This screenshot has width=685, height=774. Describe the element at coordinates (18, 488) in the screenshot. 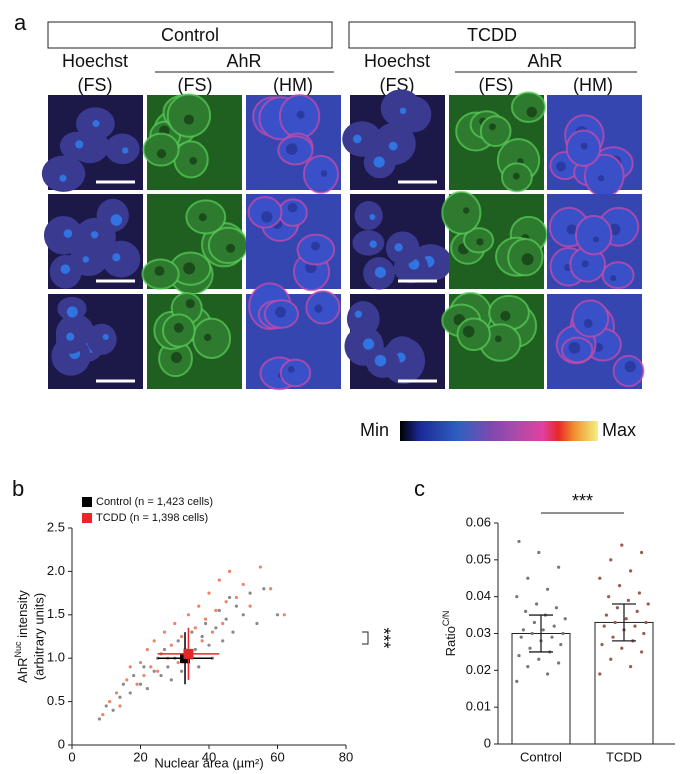

I see `panel-label: b` at that location.